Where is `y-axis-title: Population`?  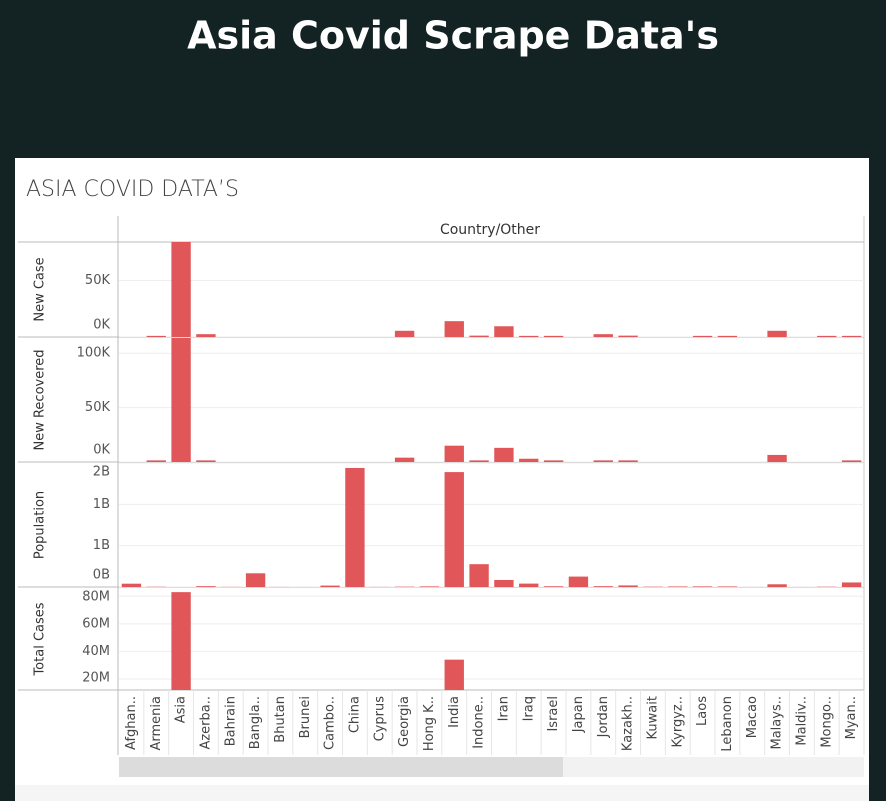
y-axis-title: Population is located at coordinates (40, 525).